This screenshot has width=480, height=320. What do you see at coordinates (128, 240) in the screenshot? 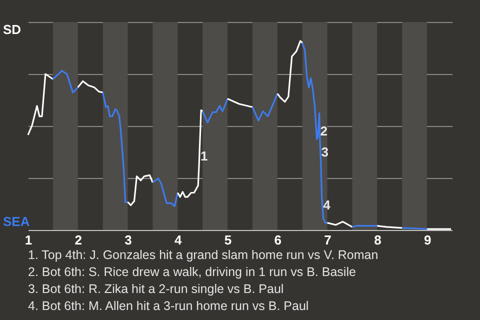
I see `x-tick-label: 3` at bounding box center [128, 240].